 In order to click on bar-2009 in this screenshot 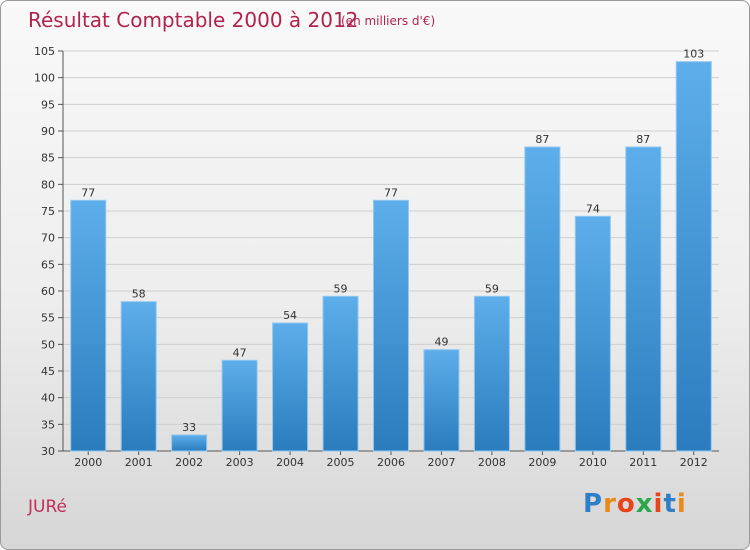, I will do `click(542, 299)`.